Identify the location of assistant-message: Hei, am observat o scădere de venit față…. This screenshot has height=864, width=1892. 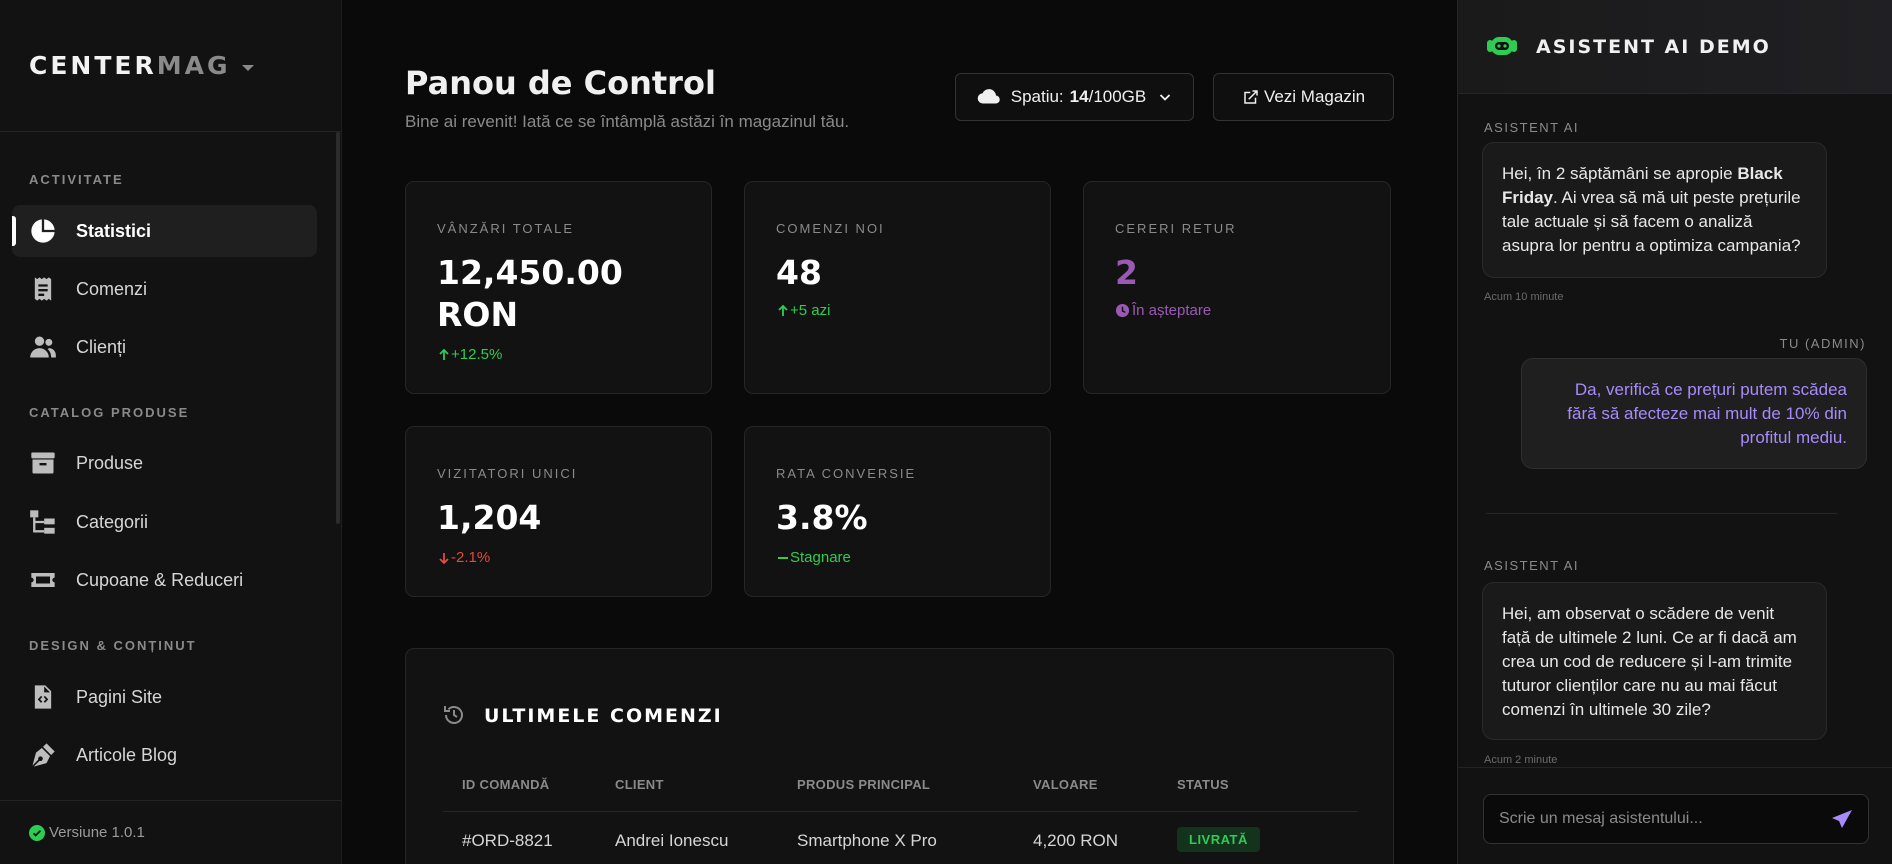
(1654, 661).